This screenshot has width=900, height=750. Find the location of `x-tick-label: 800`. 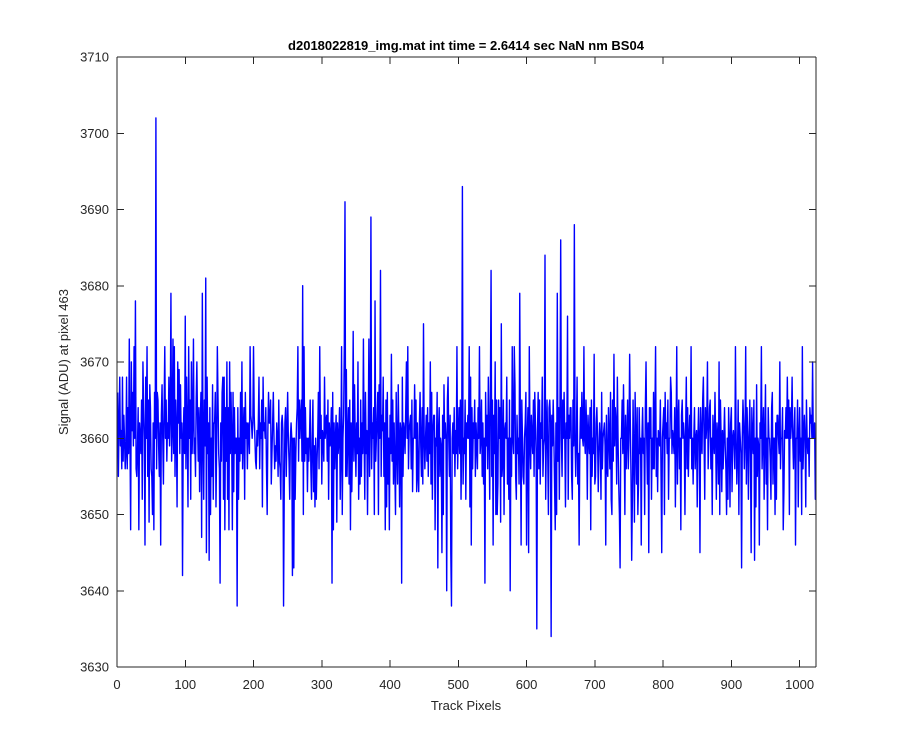

x-tick-label: 800 is located at coordinates (663, 684).